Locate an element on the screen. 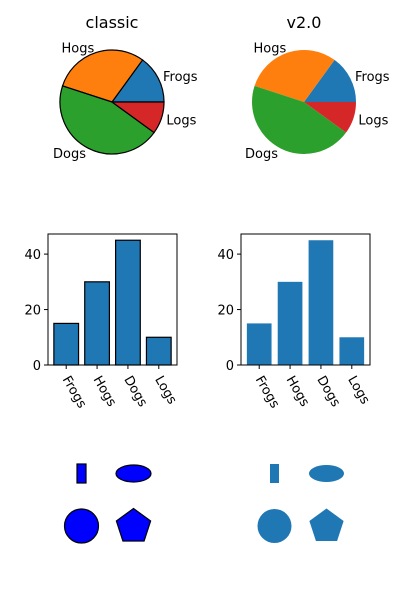 This screenshot has height=600, width=400. patches-classic is located at coordinates (107, 503).